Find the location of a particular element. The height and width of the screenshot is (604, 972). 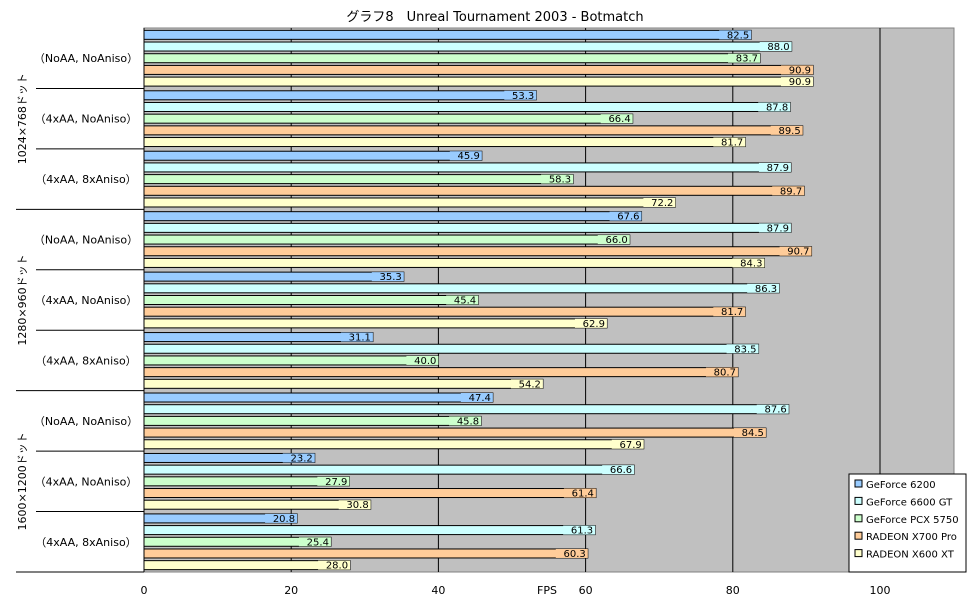

data-label: 45.9 is located at coordinates (469, 156).